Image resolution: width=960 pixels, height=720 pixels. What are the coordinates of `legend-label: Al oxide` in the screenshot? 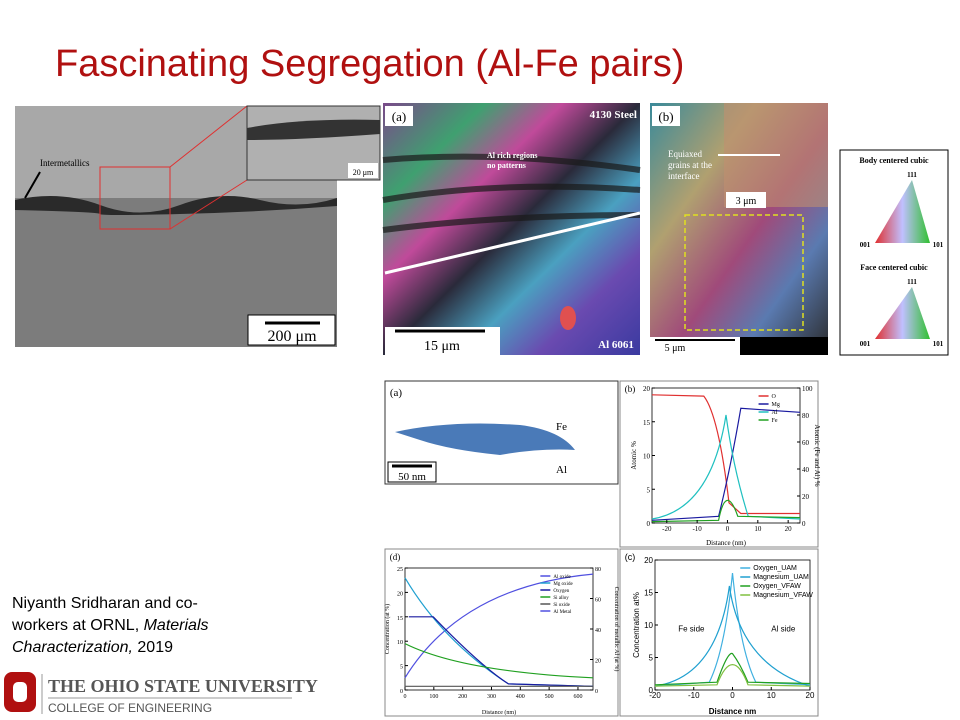 It's located at (562, 577).